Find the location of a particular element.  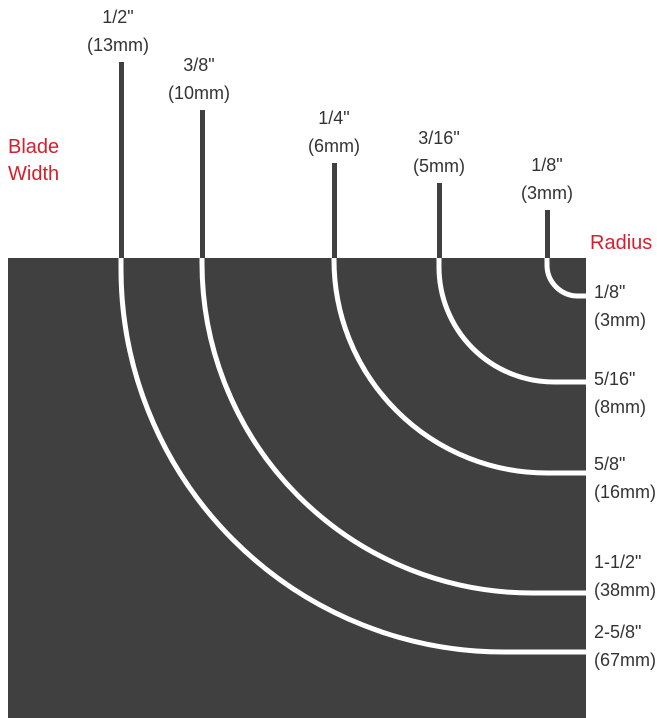

blade-width-heading-line2: Width is located at coordinates (33, 174).